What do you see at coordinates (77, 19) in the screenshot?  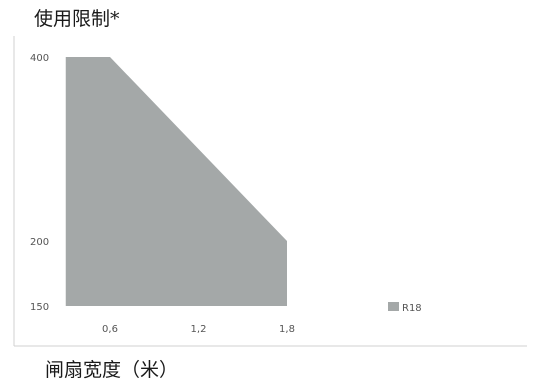 I see `y-axis-title: 使用限制*` at bounding box center [77, 19].